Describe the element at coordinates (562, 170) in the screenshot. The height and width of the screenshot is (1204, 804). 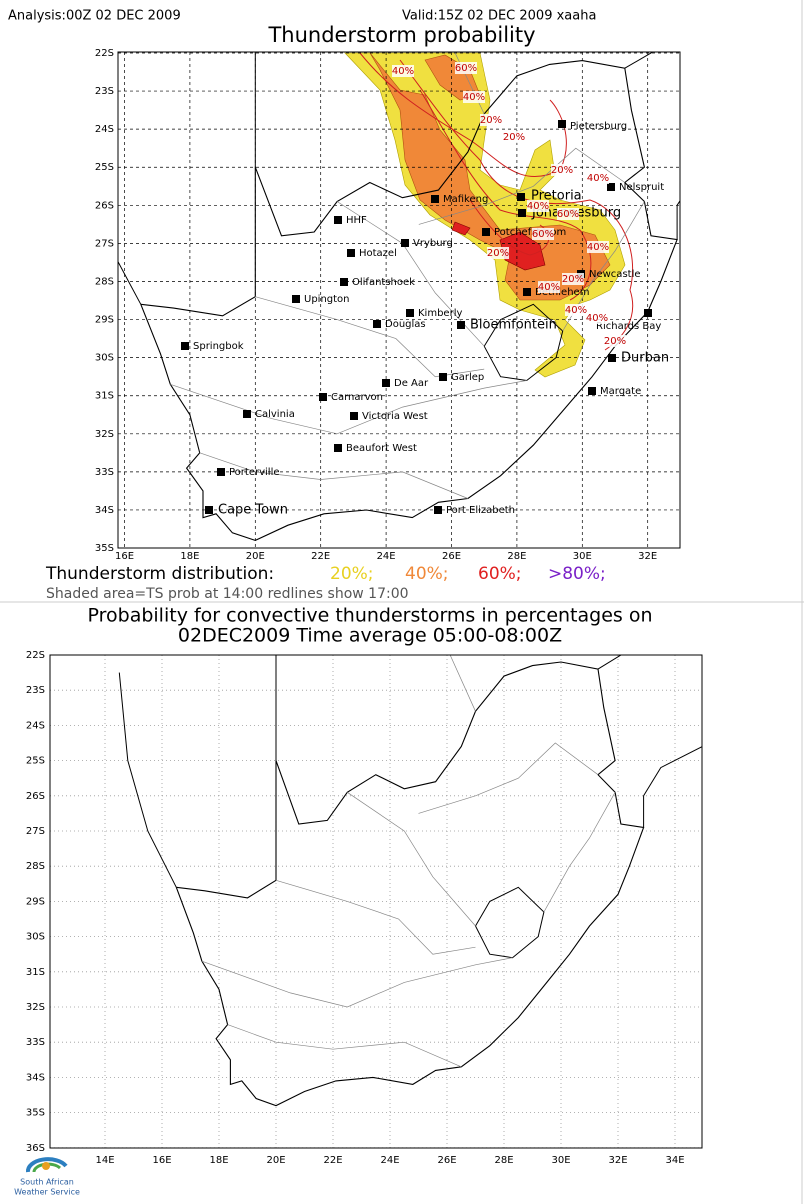
I see `contour-label: 20%` at that location.